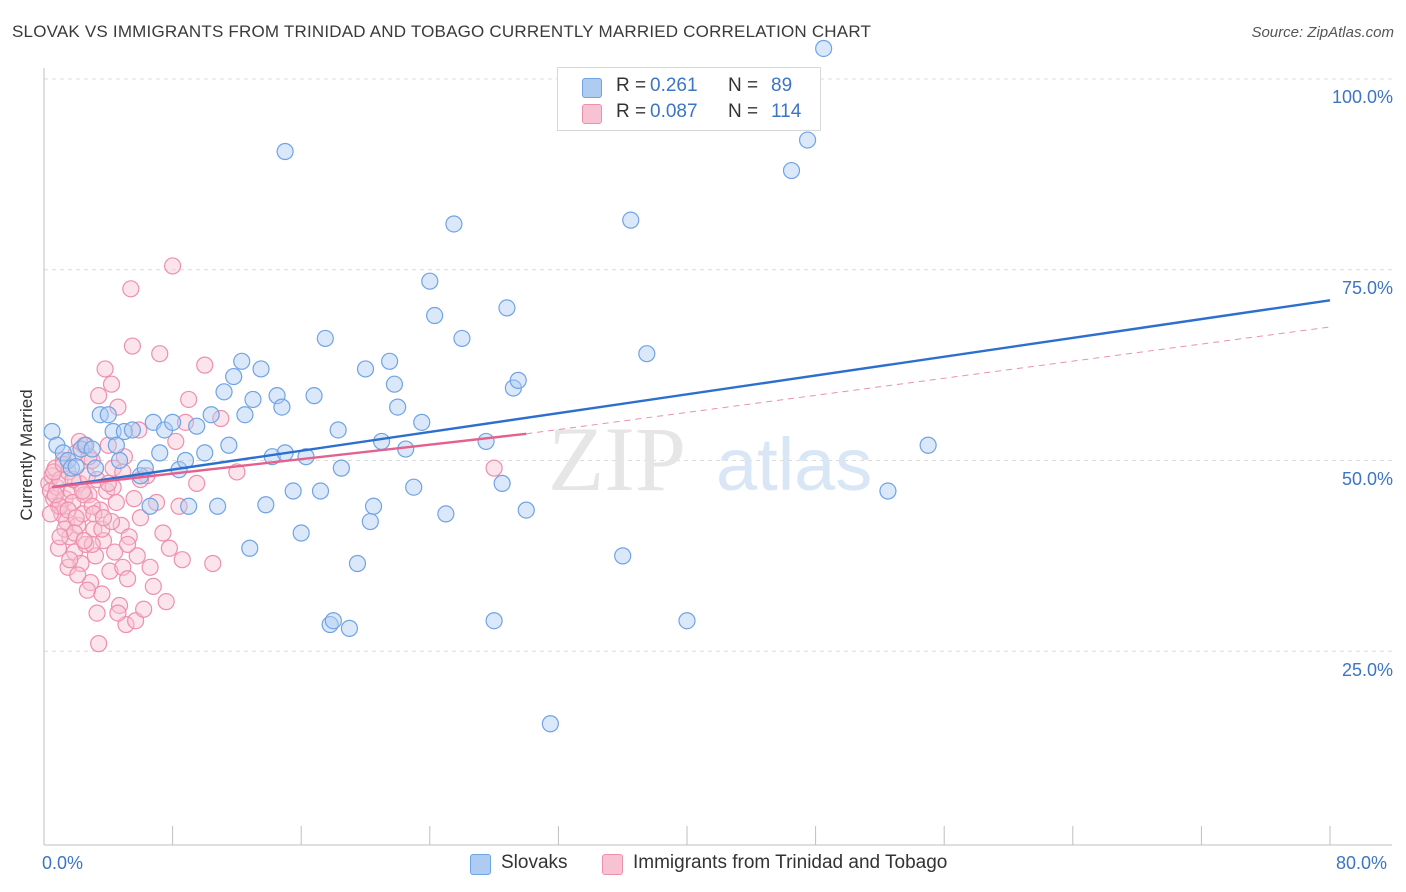  Describe the element at coordinates (26, 455) in the screenshot. I see `y-axis-label: Currently Married` at that location.